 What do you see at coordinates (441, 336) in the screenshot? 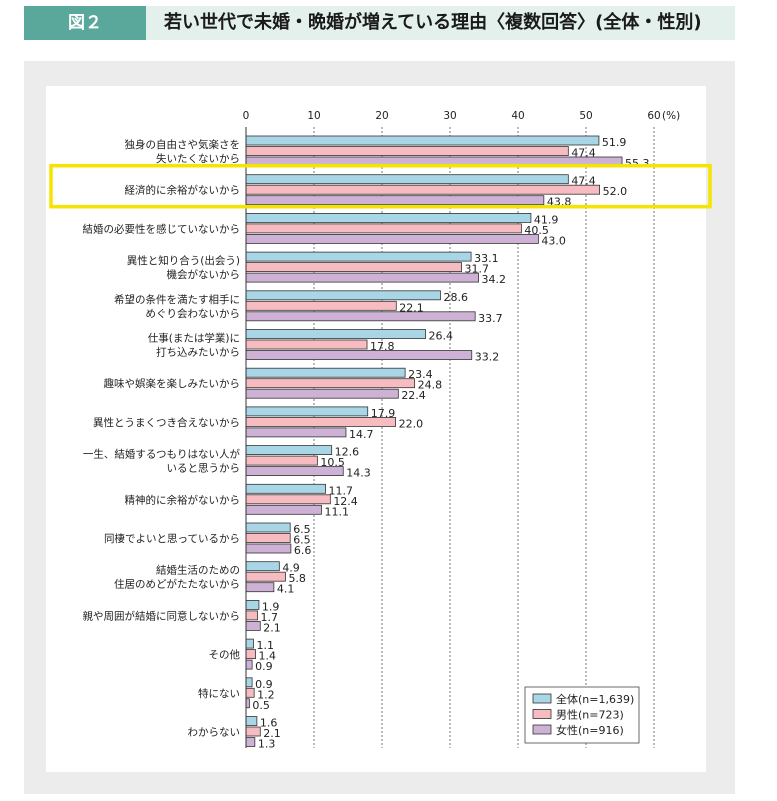
I see `value-label-5-series-0: 26.4` at bounding box center [441, 336].